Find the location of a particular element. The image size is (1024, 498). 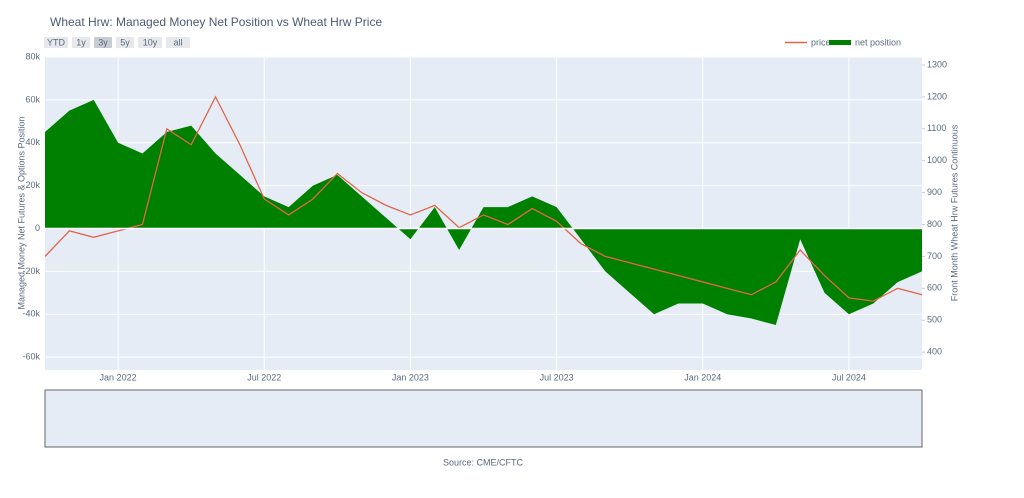

y2-tick-label: 500 is located at coordinates (934, 320).